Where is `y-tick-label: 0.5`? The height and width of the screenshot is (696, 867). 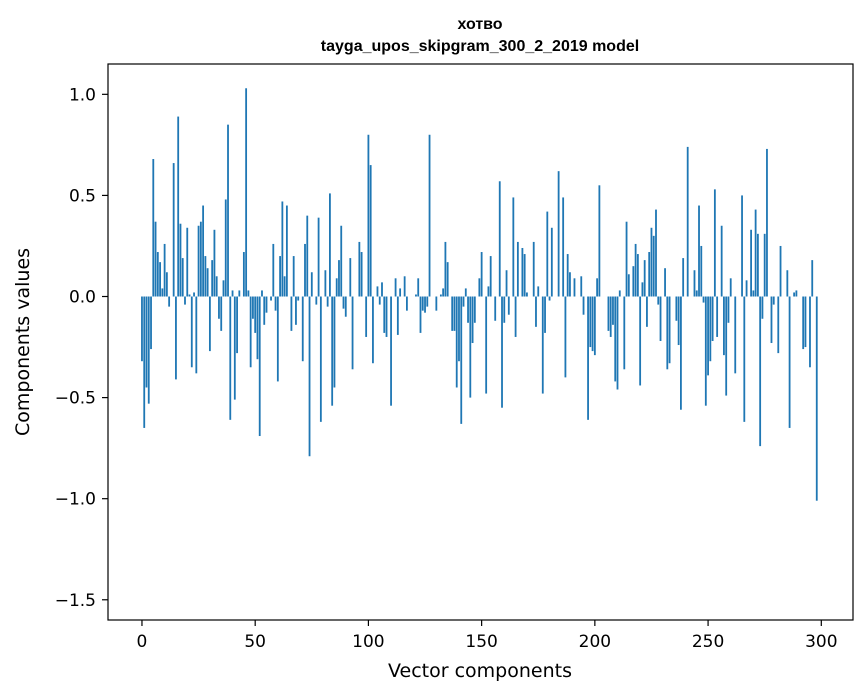
y-tick-label: 0.5 is located at coordinates (82, 196).